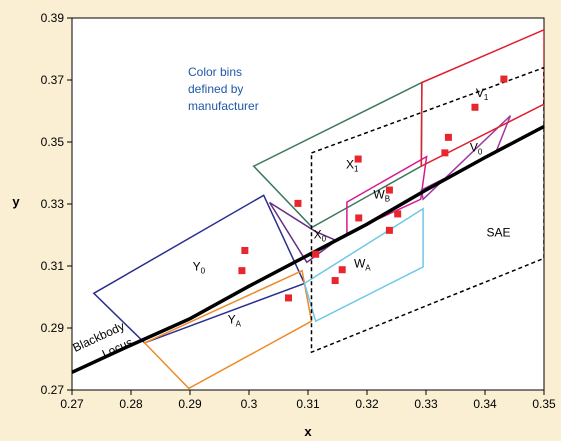  Describe the element at coordinates (426, 404) in the screenshot. I see `x-tick-label: 0.33` at that location.